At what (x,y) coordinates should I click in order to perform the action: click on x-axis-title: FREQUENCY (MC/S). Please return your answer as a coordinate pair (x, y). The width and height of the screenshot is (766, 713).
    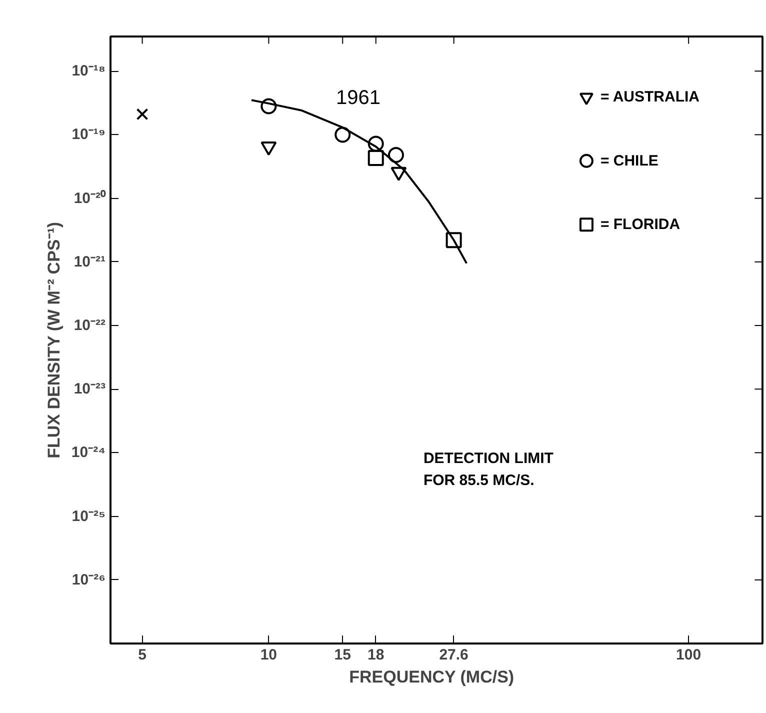
    Looking at the image, I should click on (431, 677).